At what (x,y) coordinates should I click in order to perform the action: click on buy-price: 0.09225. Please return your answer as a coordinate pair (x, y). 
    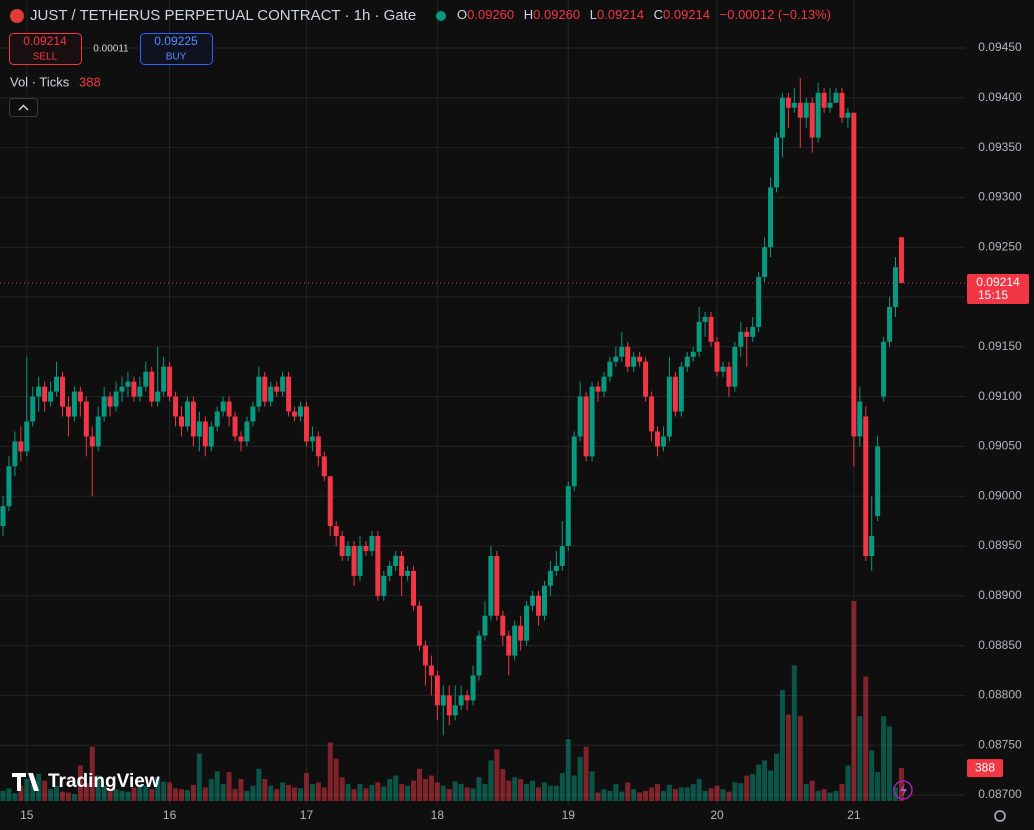
    Looking at the image, I should click on (176, 41).